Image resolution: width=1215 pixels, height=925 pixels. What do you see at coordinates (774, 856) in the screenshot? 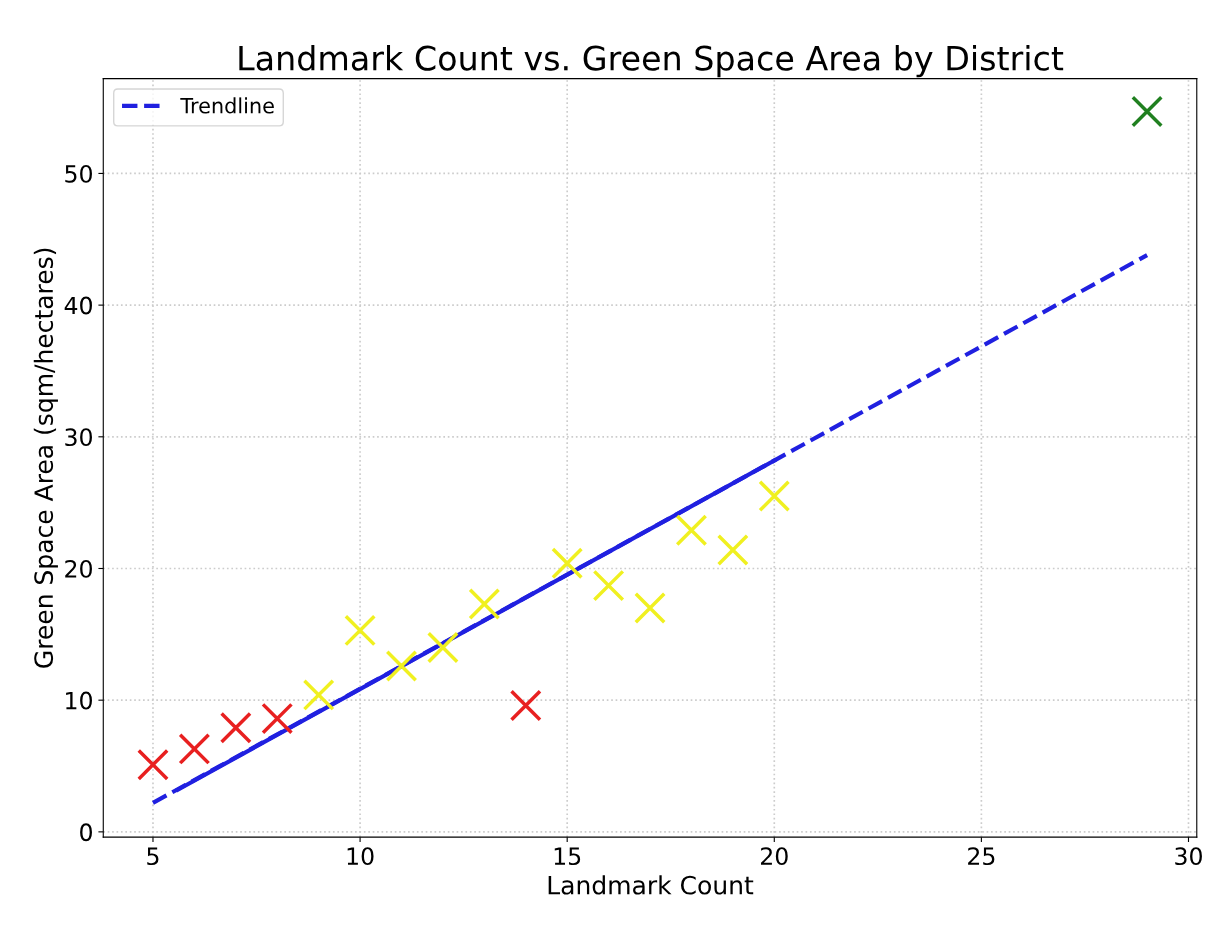
I see `x-tick-label: 20` at bounding box center [774, 856].